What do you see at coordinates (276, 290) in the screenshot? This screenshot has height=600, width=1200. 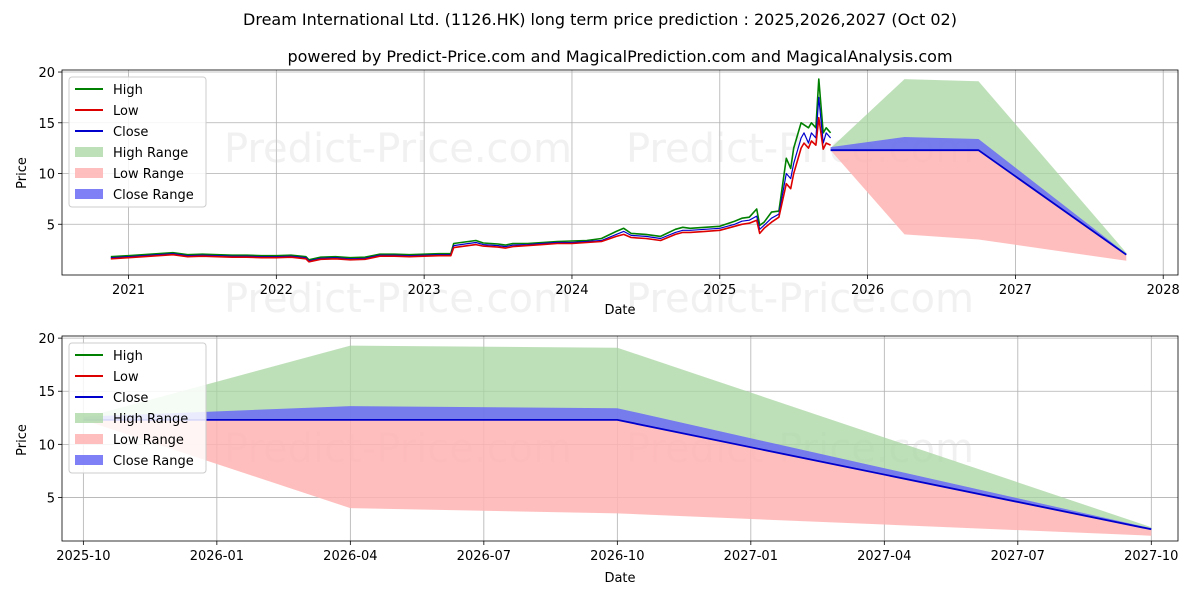 I see `x-tick-label: 2022` at bounding box center [276, 290].